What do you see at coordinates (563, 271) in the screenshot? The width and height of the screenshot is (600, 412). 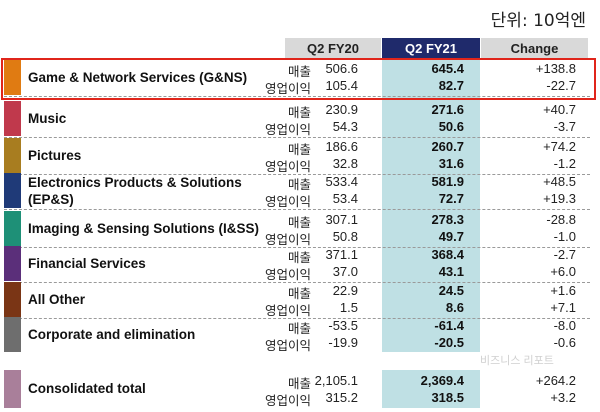 I see `op-change-value: +6.0` at bounding box center [563, 271].